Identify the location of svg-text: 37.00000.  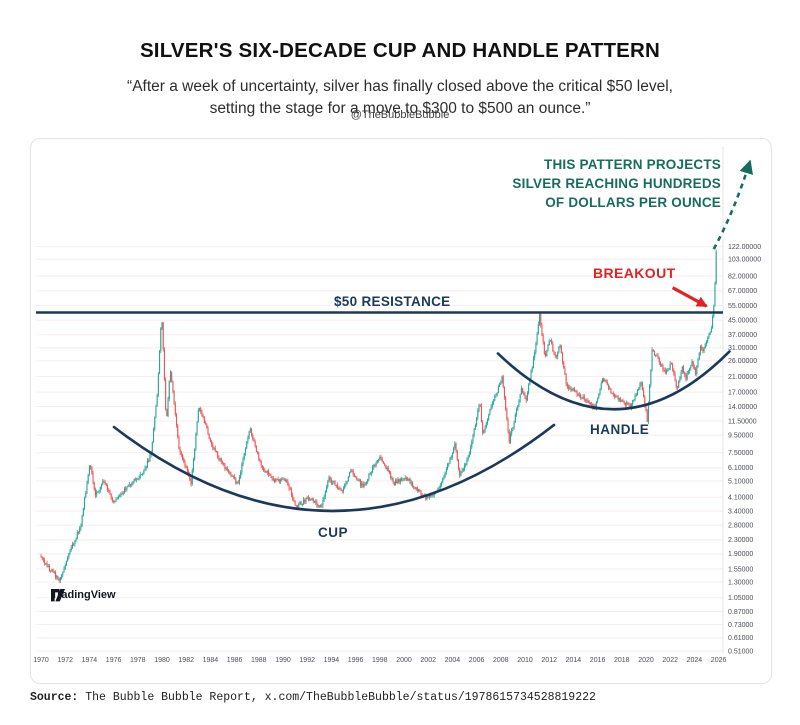
(742, 335).